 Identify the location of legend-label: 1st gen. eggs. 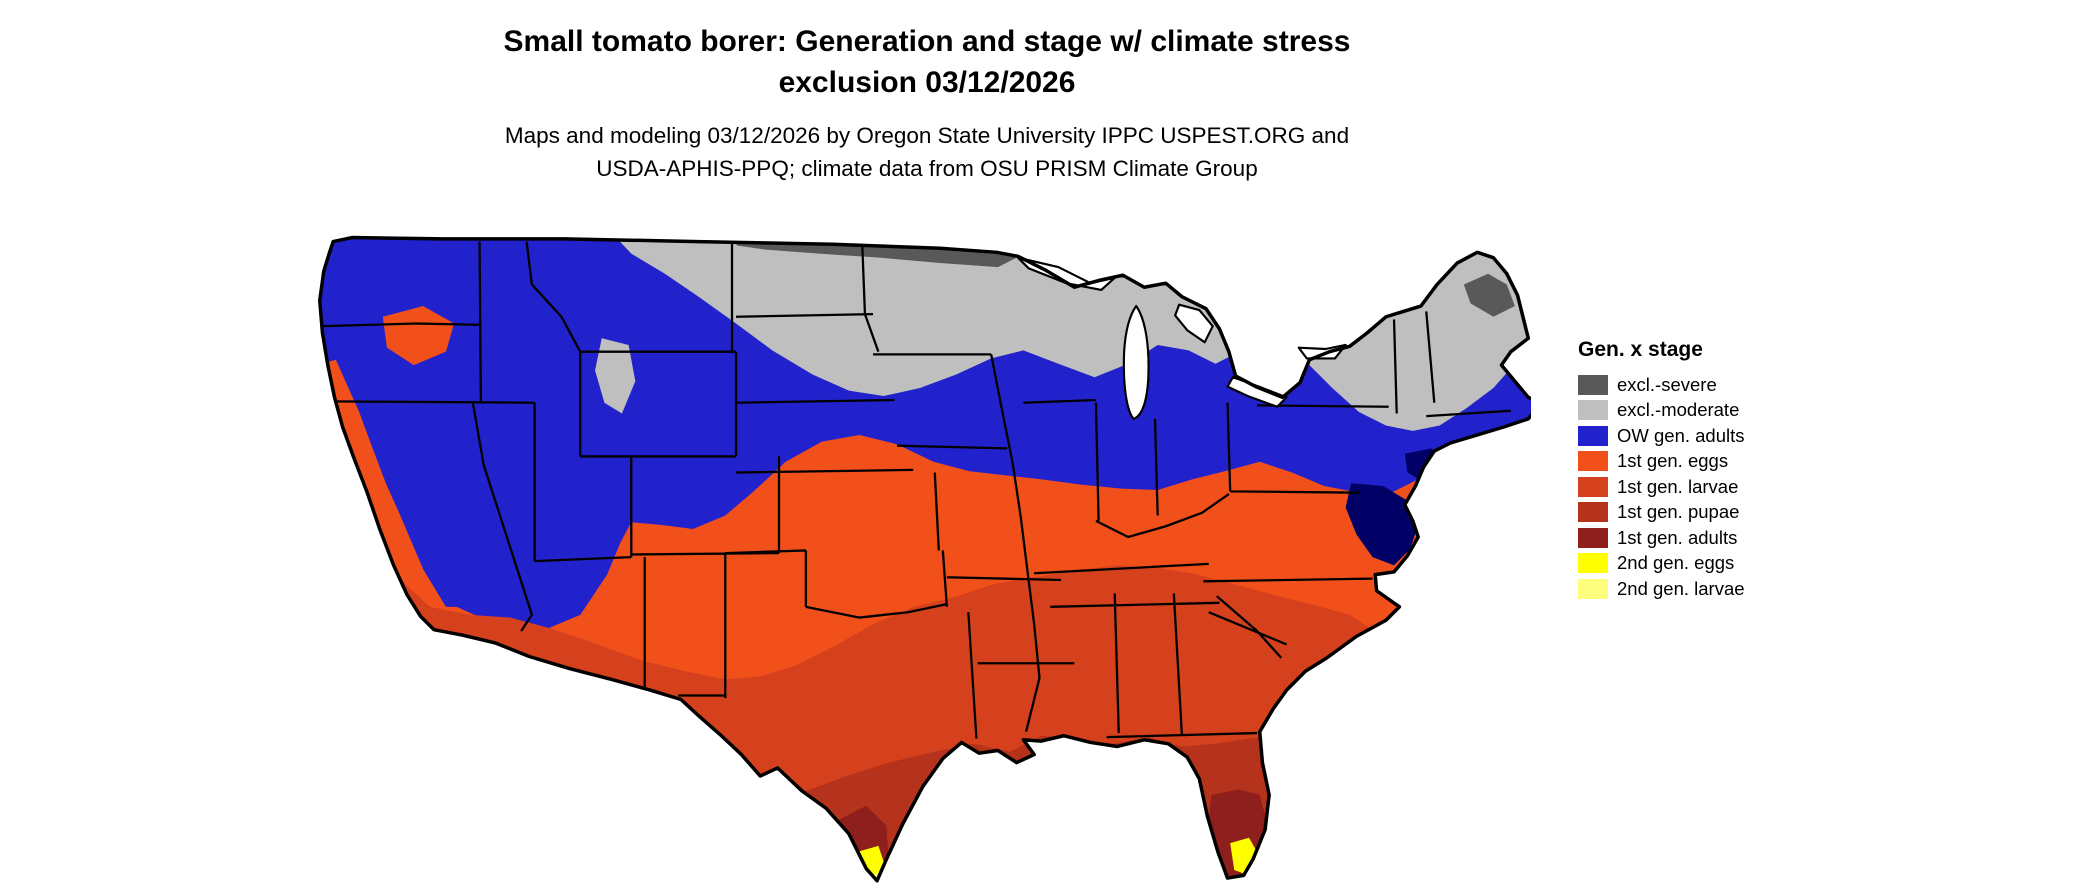
(1673, 460).